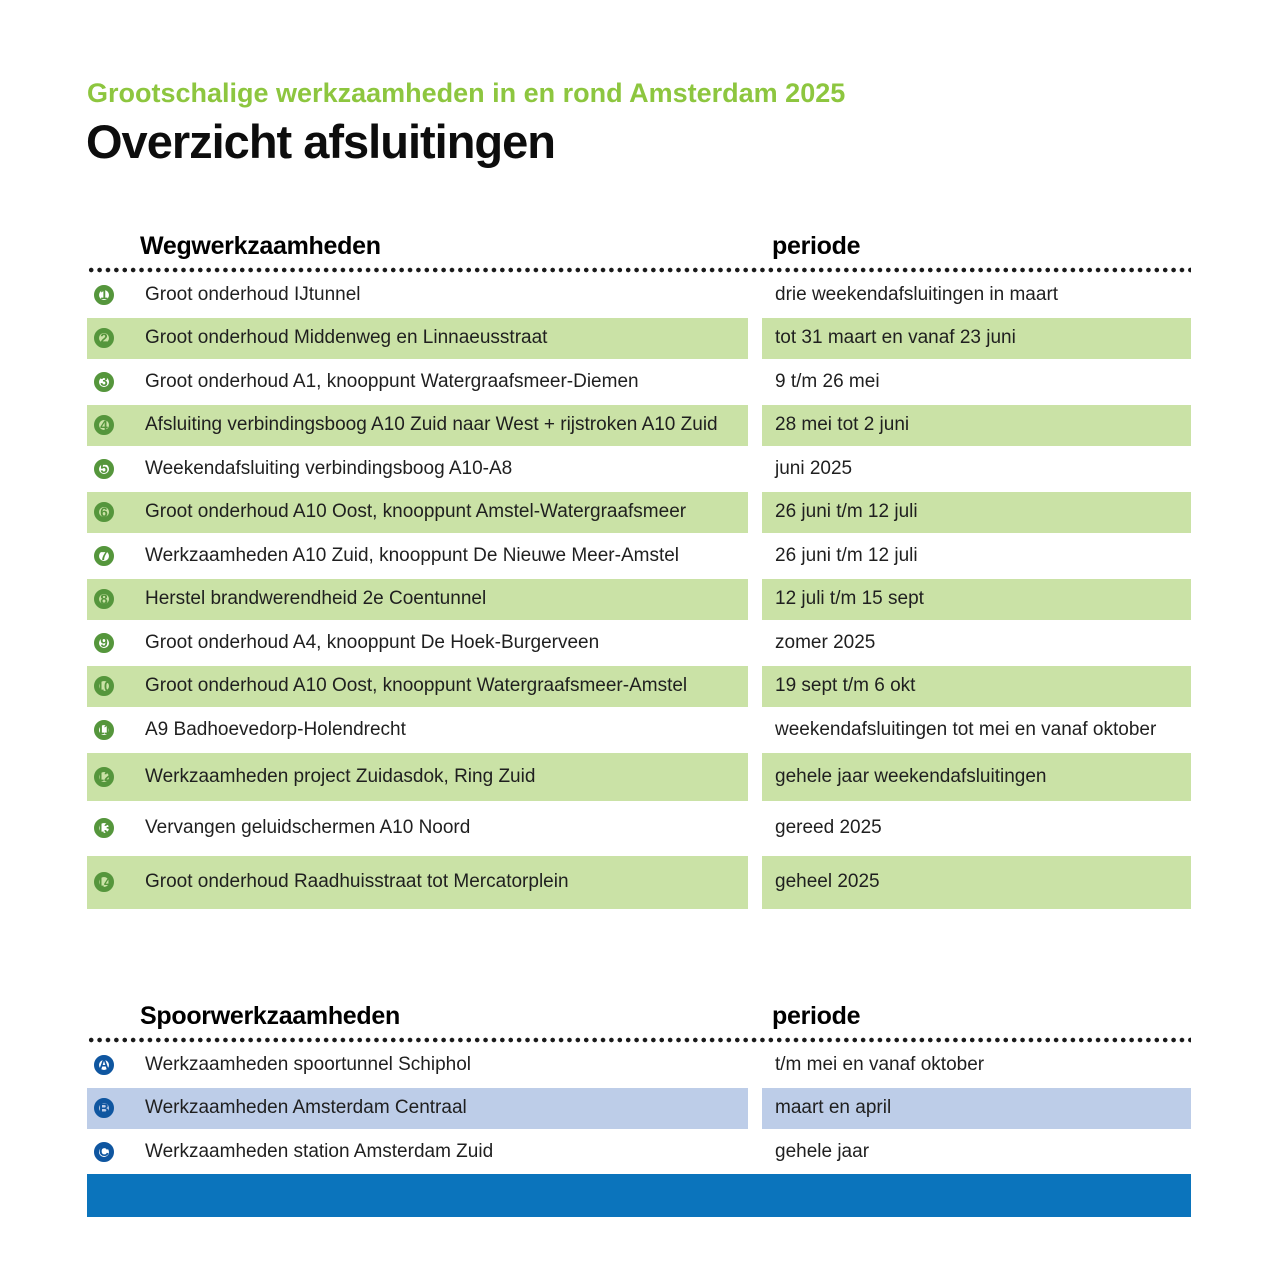 This screenshot has height=1277, width=1280. What do you see at coordinates (104, 425) in the screenshot?
I see `row-marker-badge: 4` at bounding box center [104, 425].